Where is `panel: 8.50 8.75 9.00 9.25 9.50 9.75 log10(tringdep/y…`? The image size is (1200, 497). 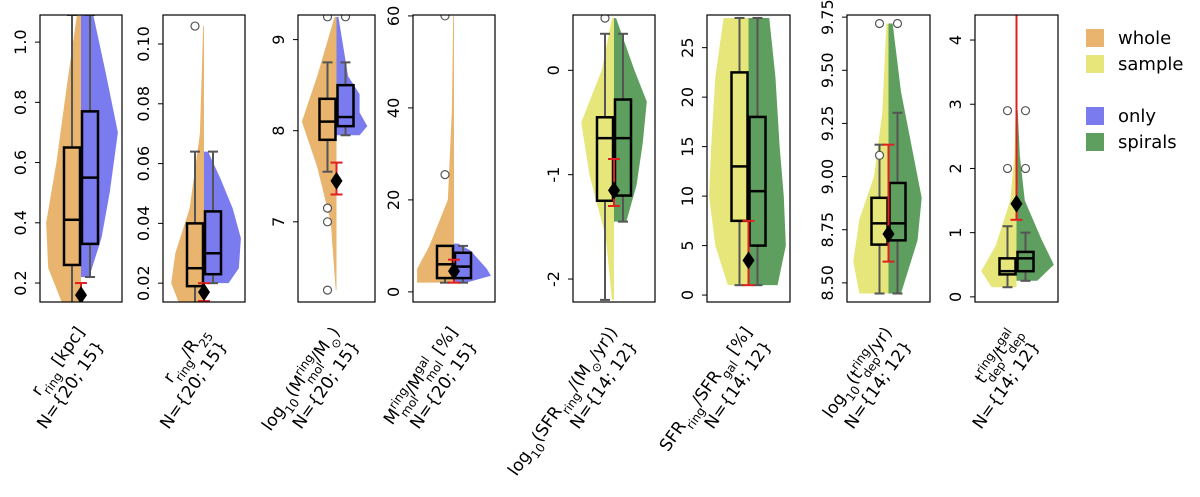
panel: 8.50 8.75 9.00 9.25 9.50 9.75 log10(tringdep/y… is located at coordinates (874, 216).